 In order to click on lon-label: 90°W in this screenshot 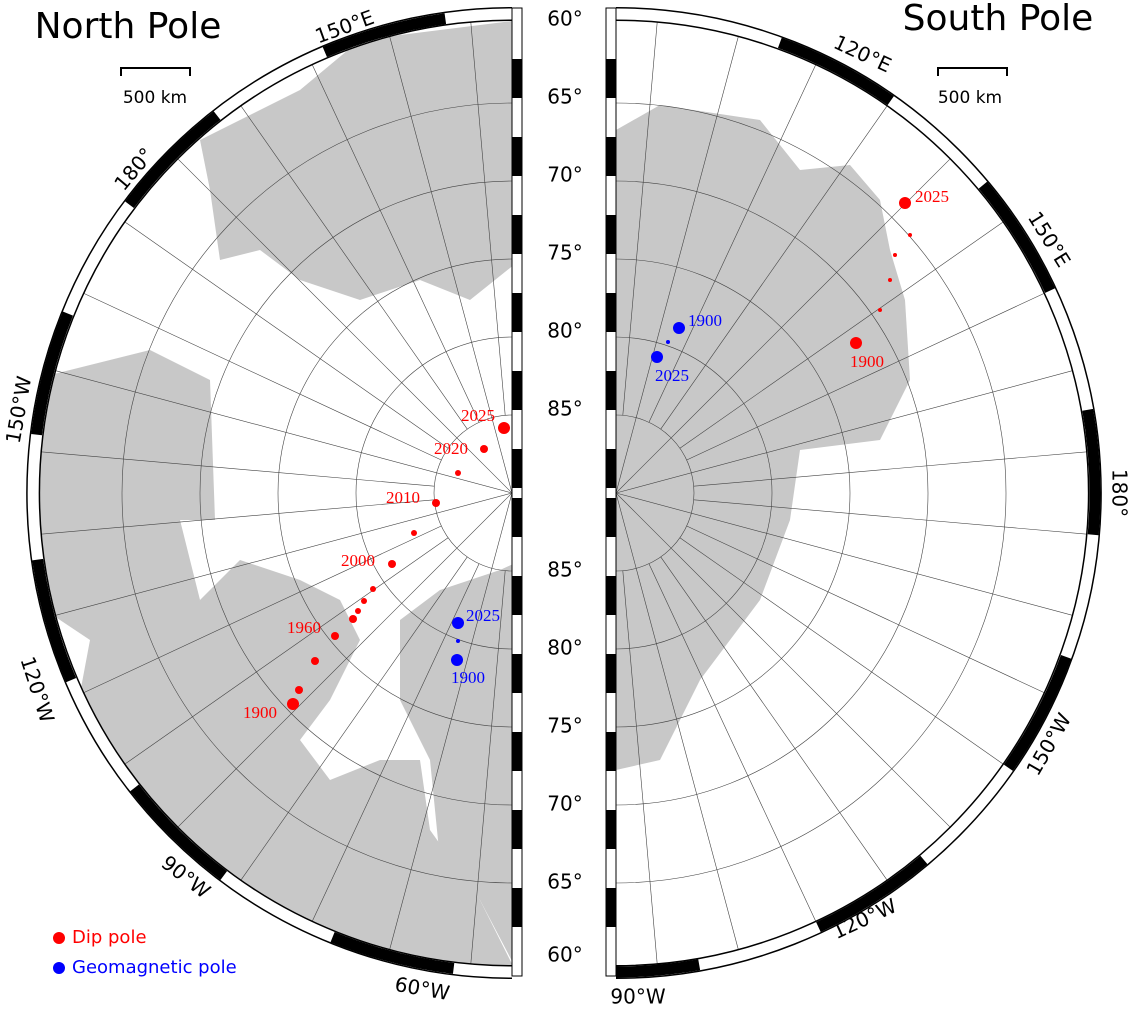, I will do `click(637, 997)`.